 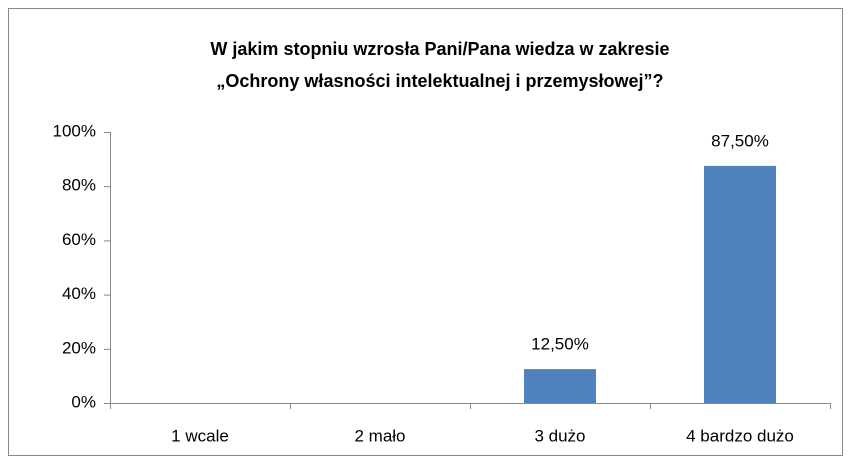 I want to click on x-tick-label: 1 wcale, so click(x=200, y=435).